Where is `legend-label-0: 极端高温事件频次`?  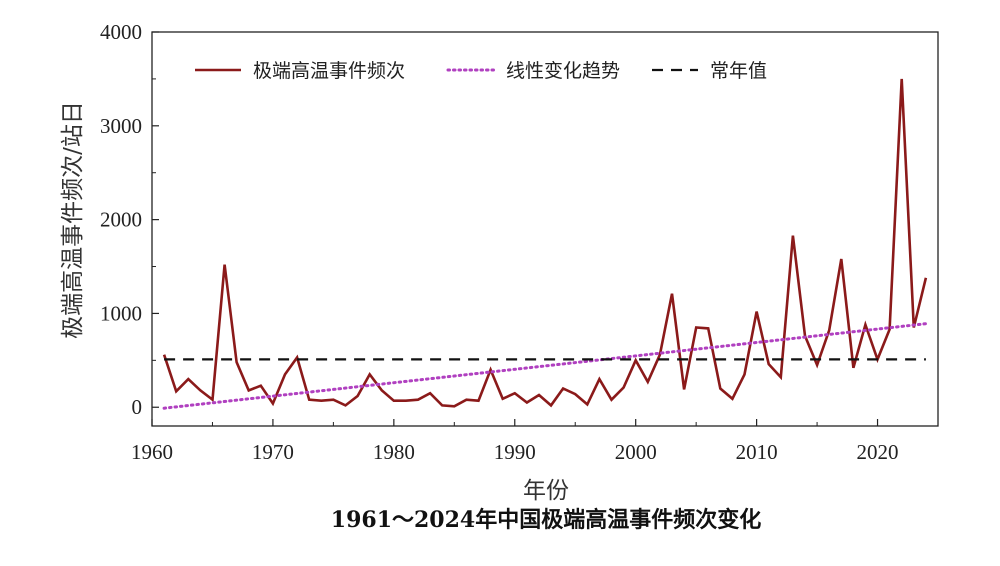 legend-label-0: 极端高温事件频次 is located at coordinates (329, 71).